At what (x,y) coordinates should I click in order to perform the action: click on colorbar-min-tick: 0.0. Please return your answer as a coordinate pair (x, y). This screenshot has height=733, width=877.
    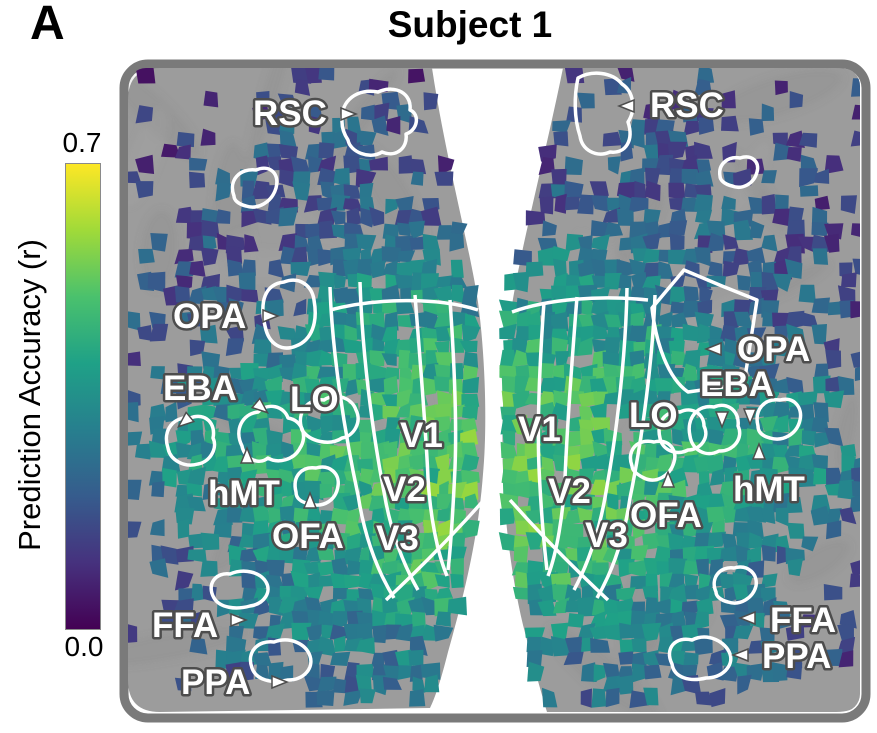
    Looking at the image, I should click on (84, 646).